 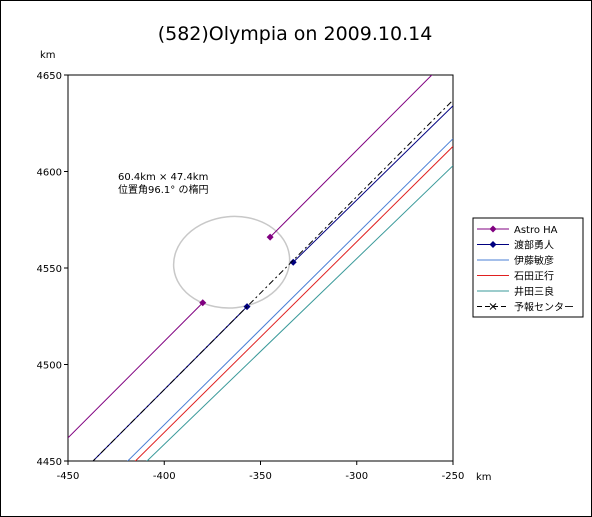 I want to click on legend-label: 井田三良, so click(x=534, y=291).